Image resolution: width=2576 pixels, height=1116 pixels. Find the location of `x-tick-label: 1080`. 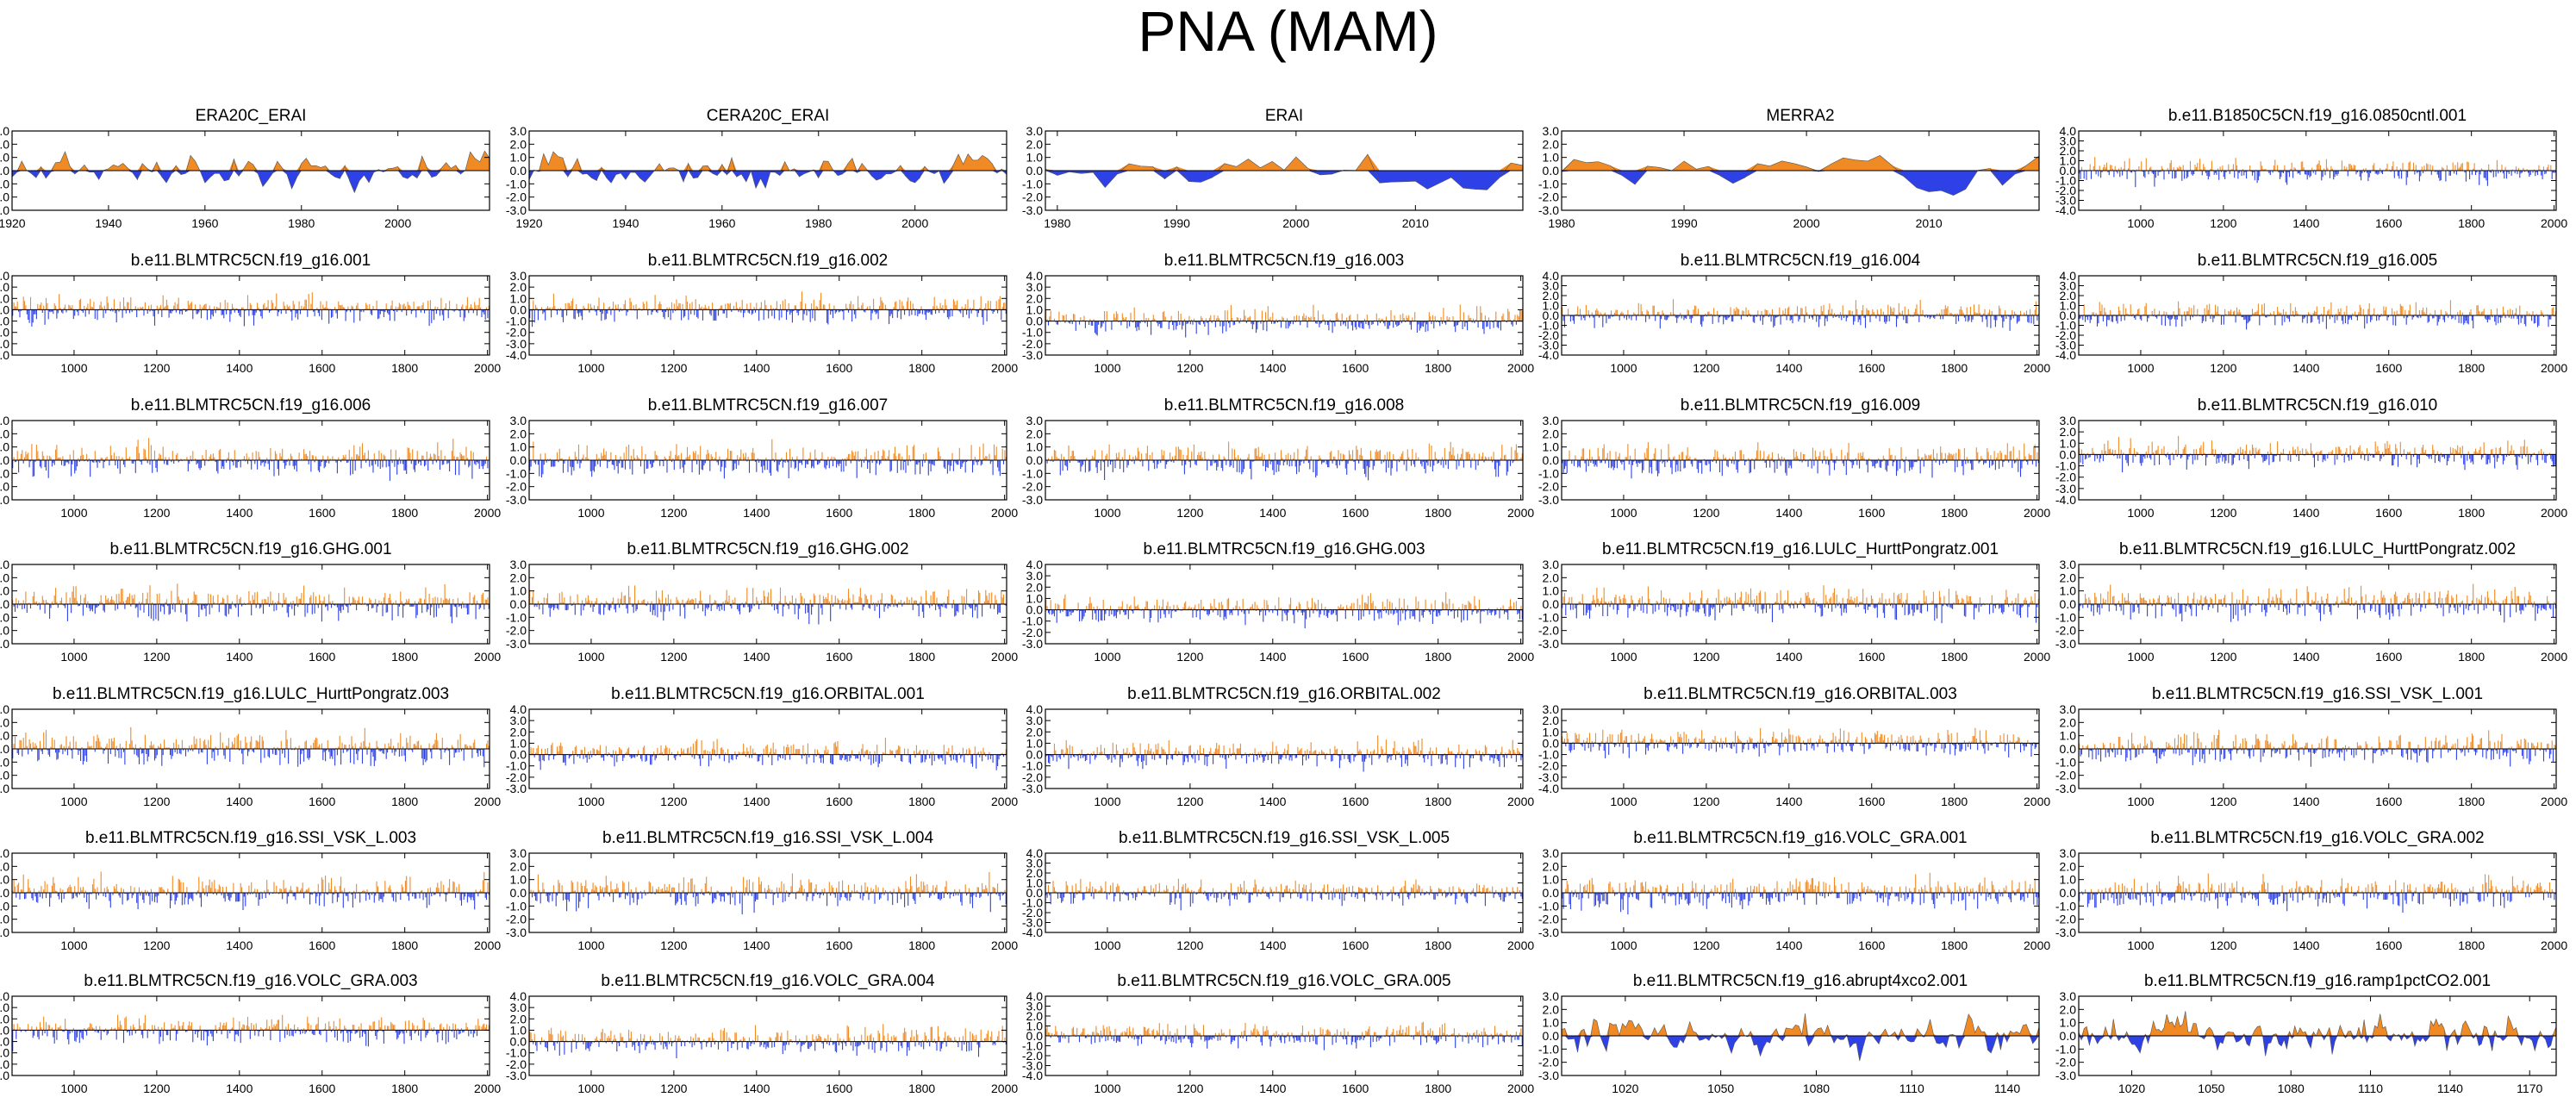

x-tick-label: 1080 is located at coordinates (1816, 1088).